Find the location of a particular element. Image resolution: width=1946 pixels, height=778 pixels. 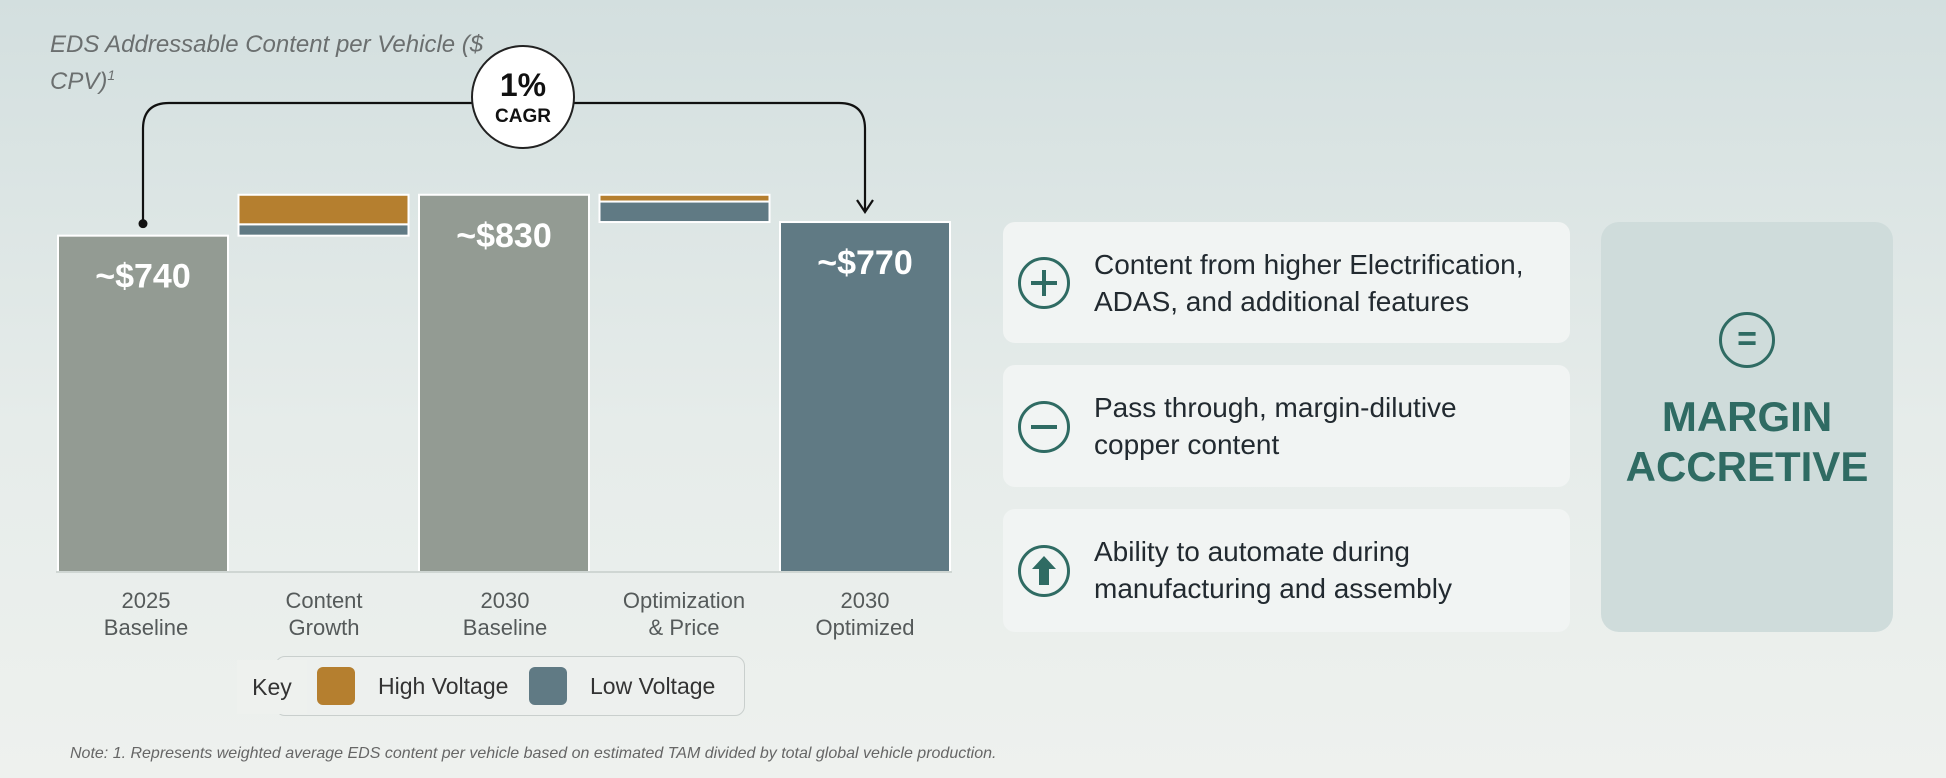

data-label: ~$740 is located at coordinates (143, 277).